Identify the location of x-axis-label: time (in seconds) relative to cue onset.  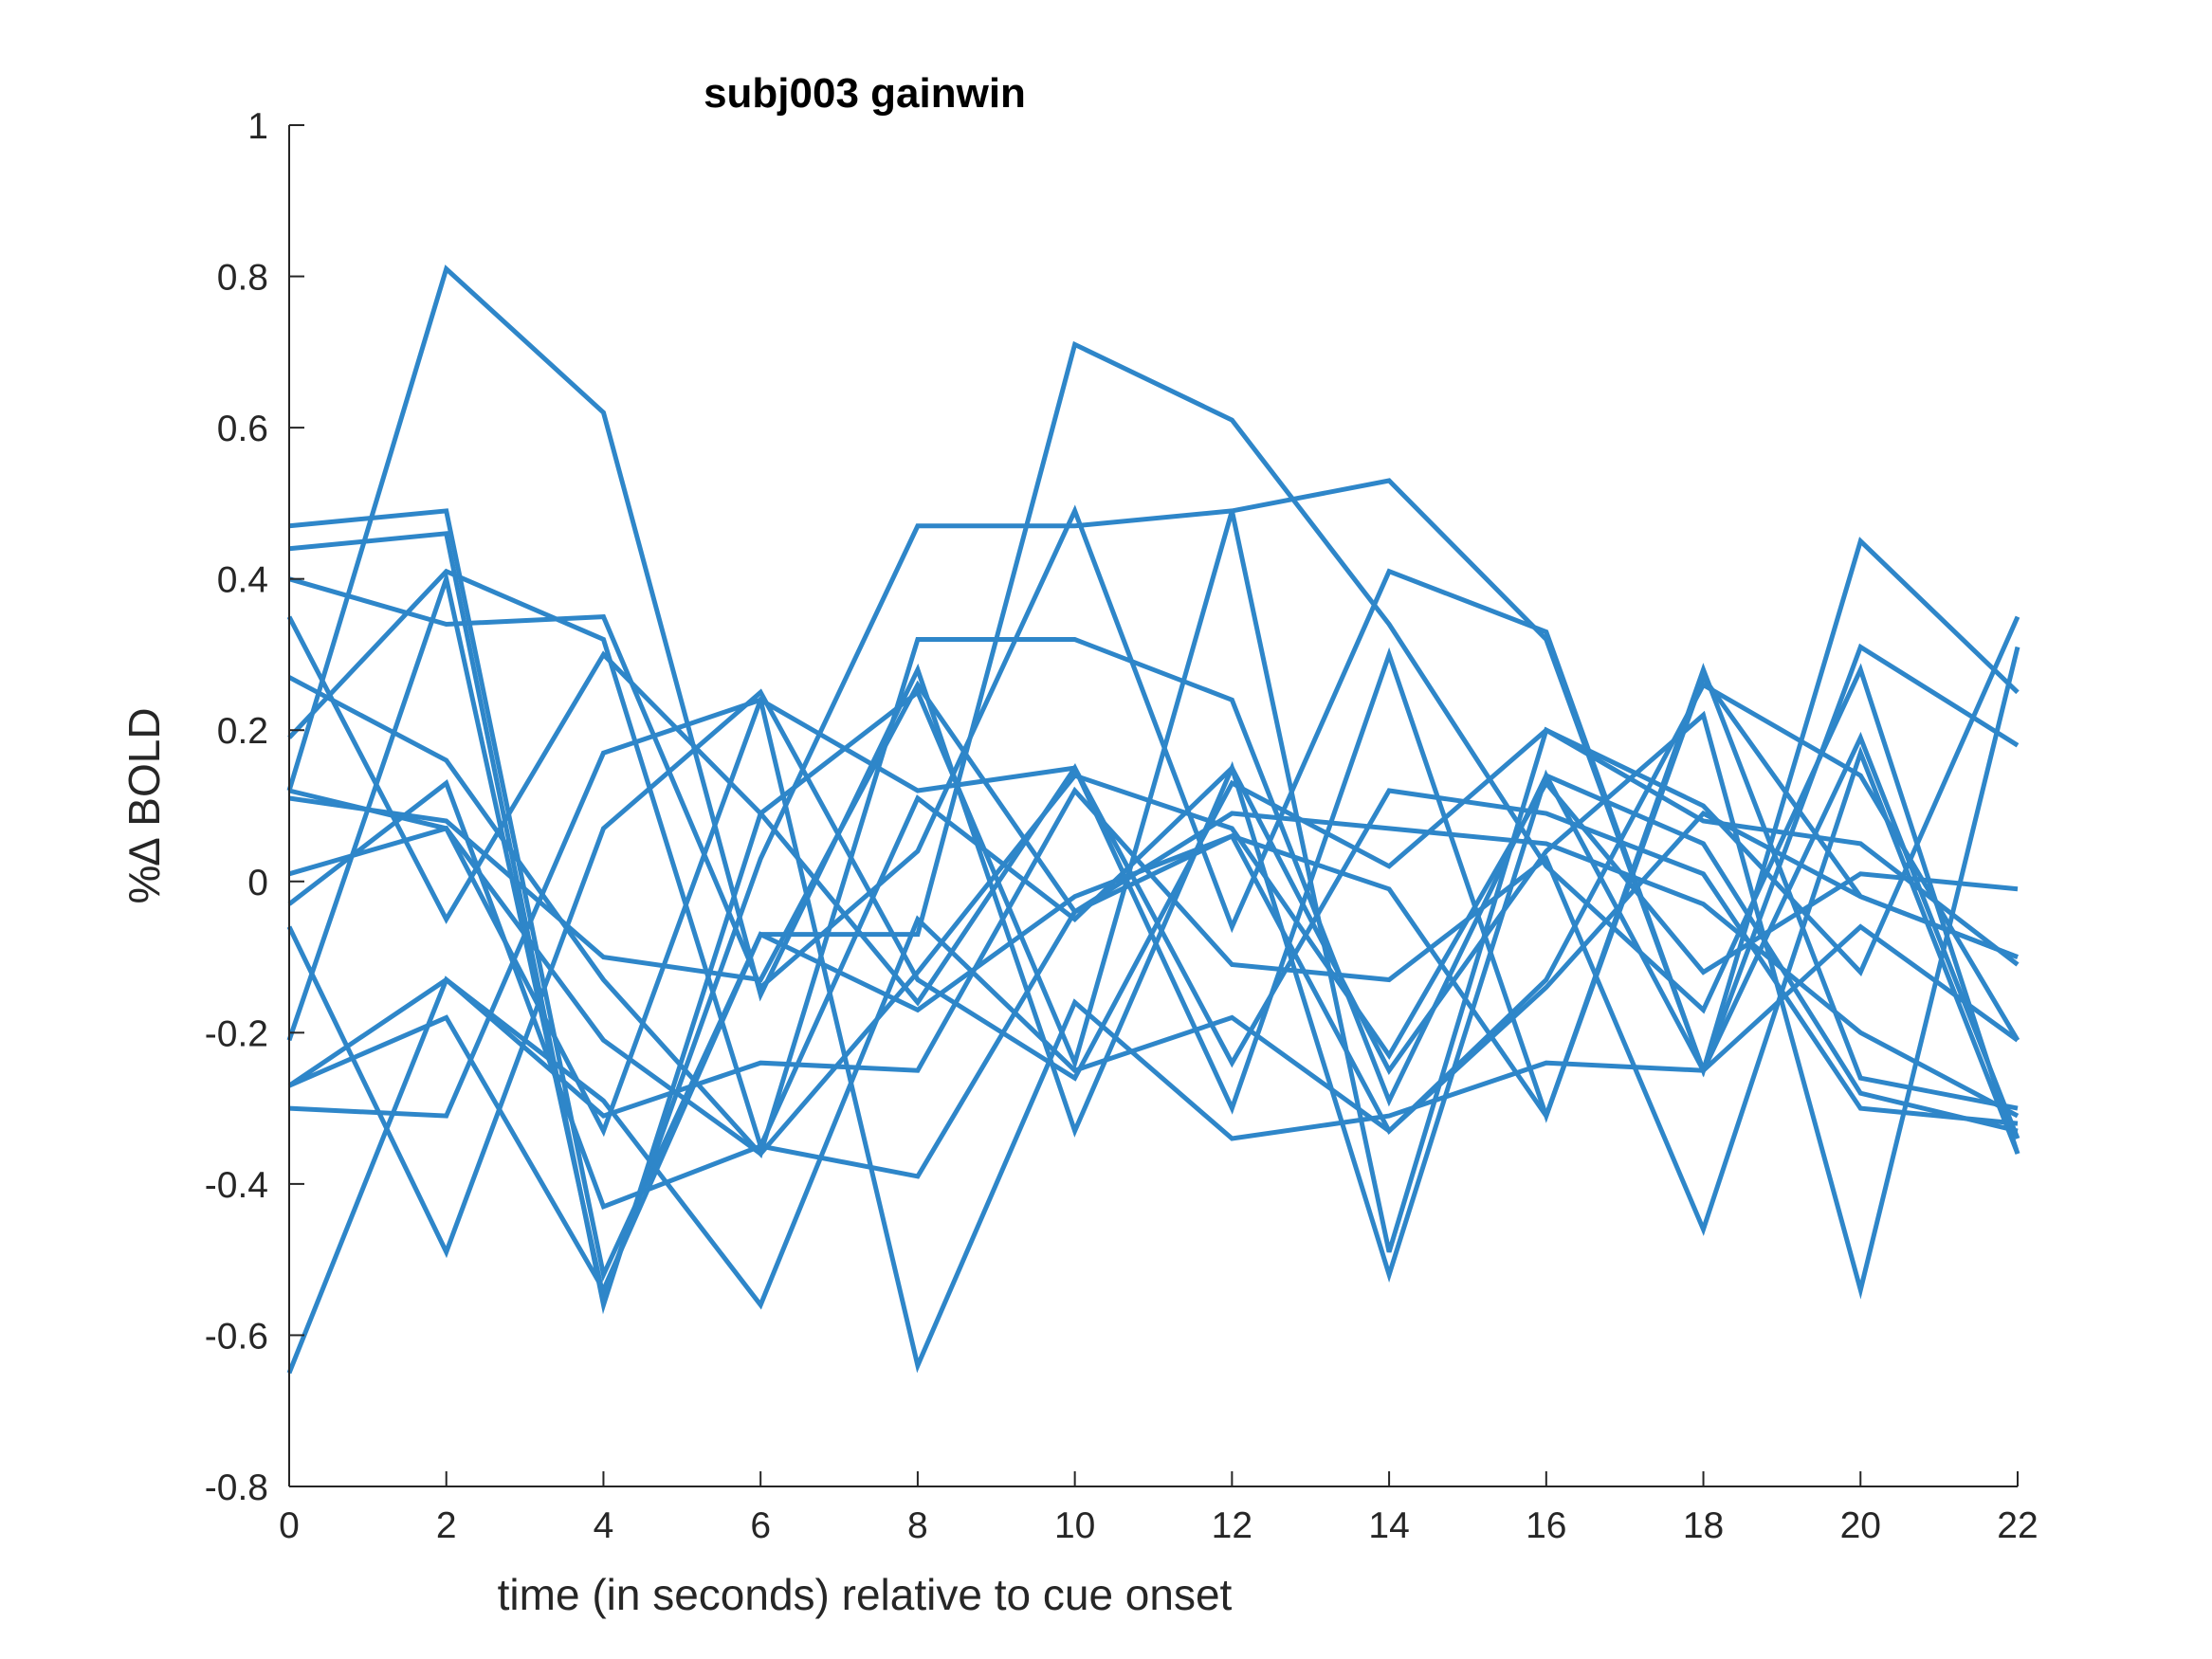
(865, 1594).